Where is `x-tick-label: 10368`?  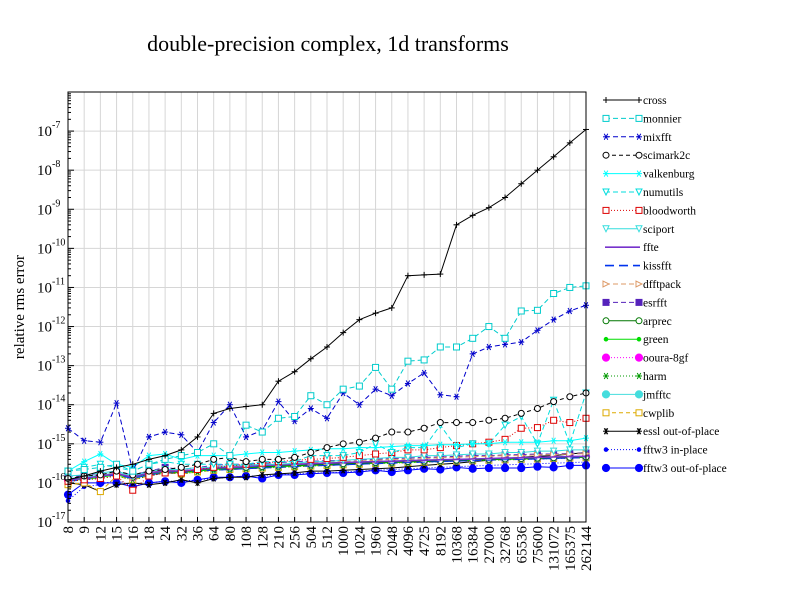
x-tick-label: 10368 is located at coordinates (458, 545).